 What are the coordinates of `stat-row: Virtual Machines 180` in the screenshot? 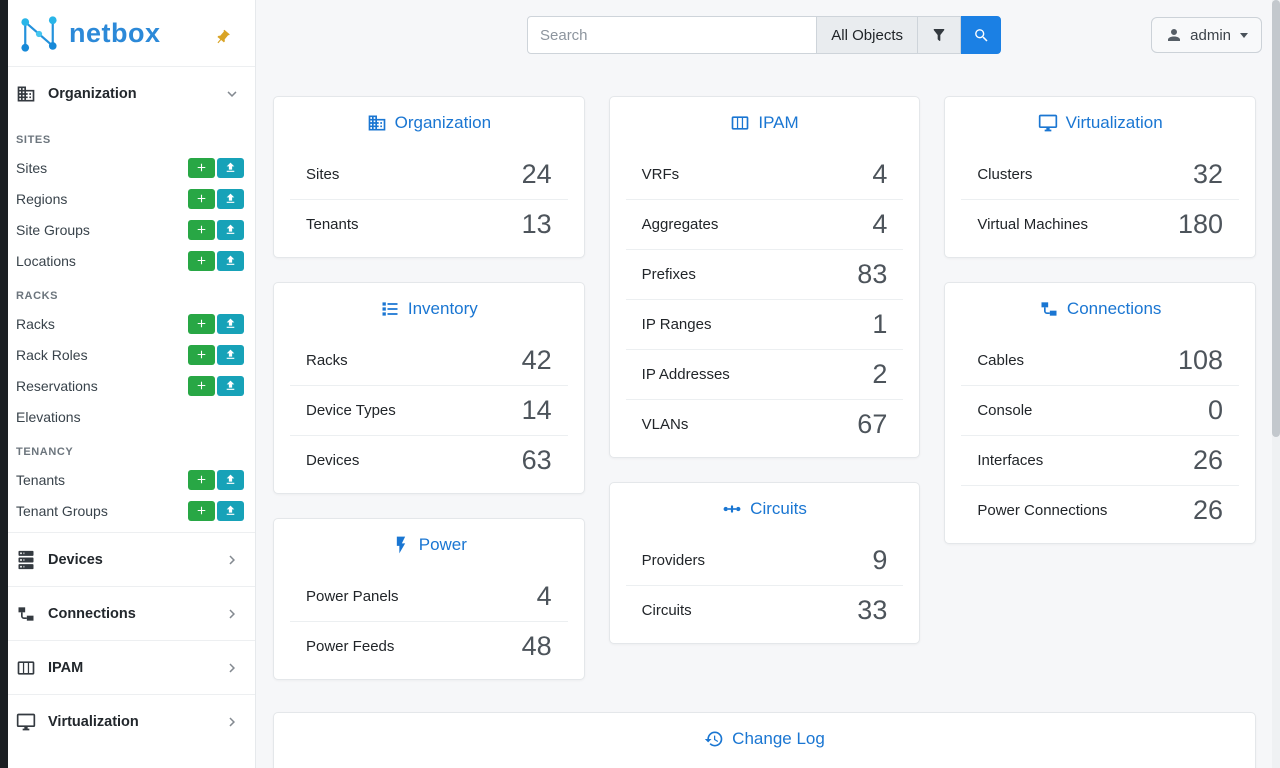 It's located at (1100, 224).